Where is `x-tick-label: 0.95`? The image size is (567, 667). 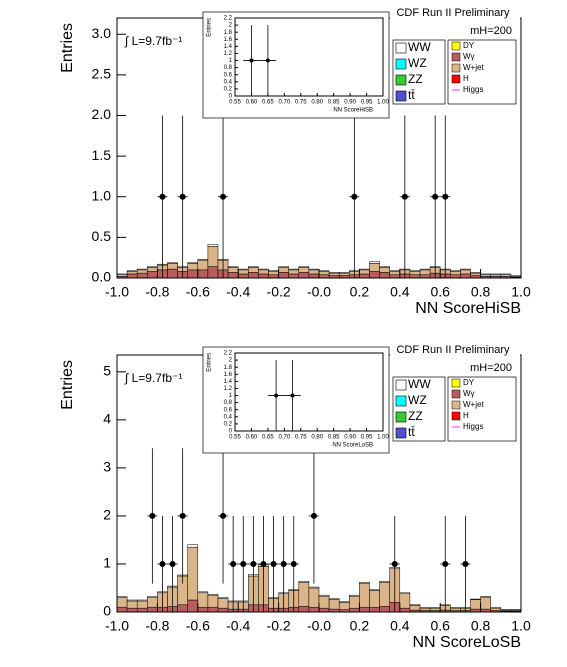 x-tick-label: 0.95 is located at coordinates (367, 103).